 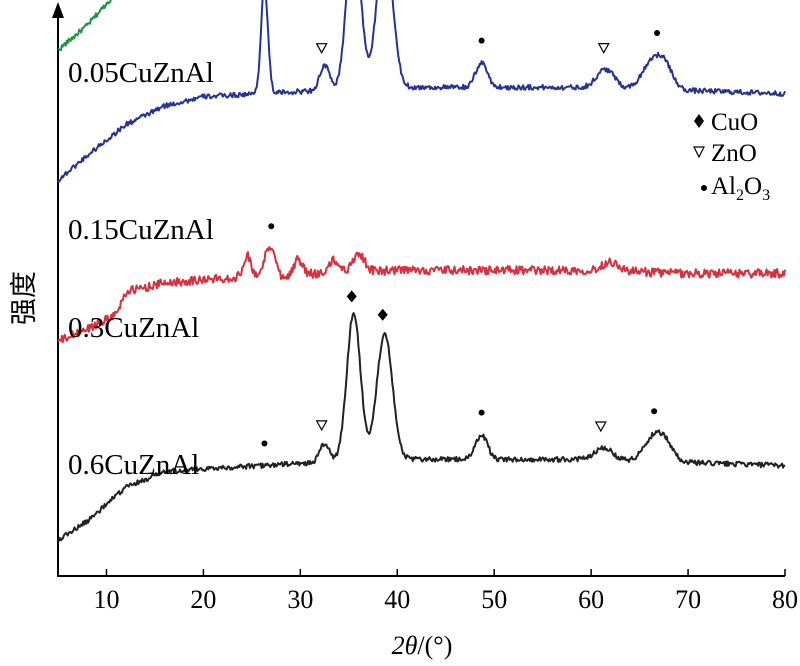 I want to click on legend-item-zno: ZnO, so click(x=725, y=153).